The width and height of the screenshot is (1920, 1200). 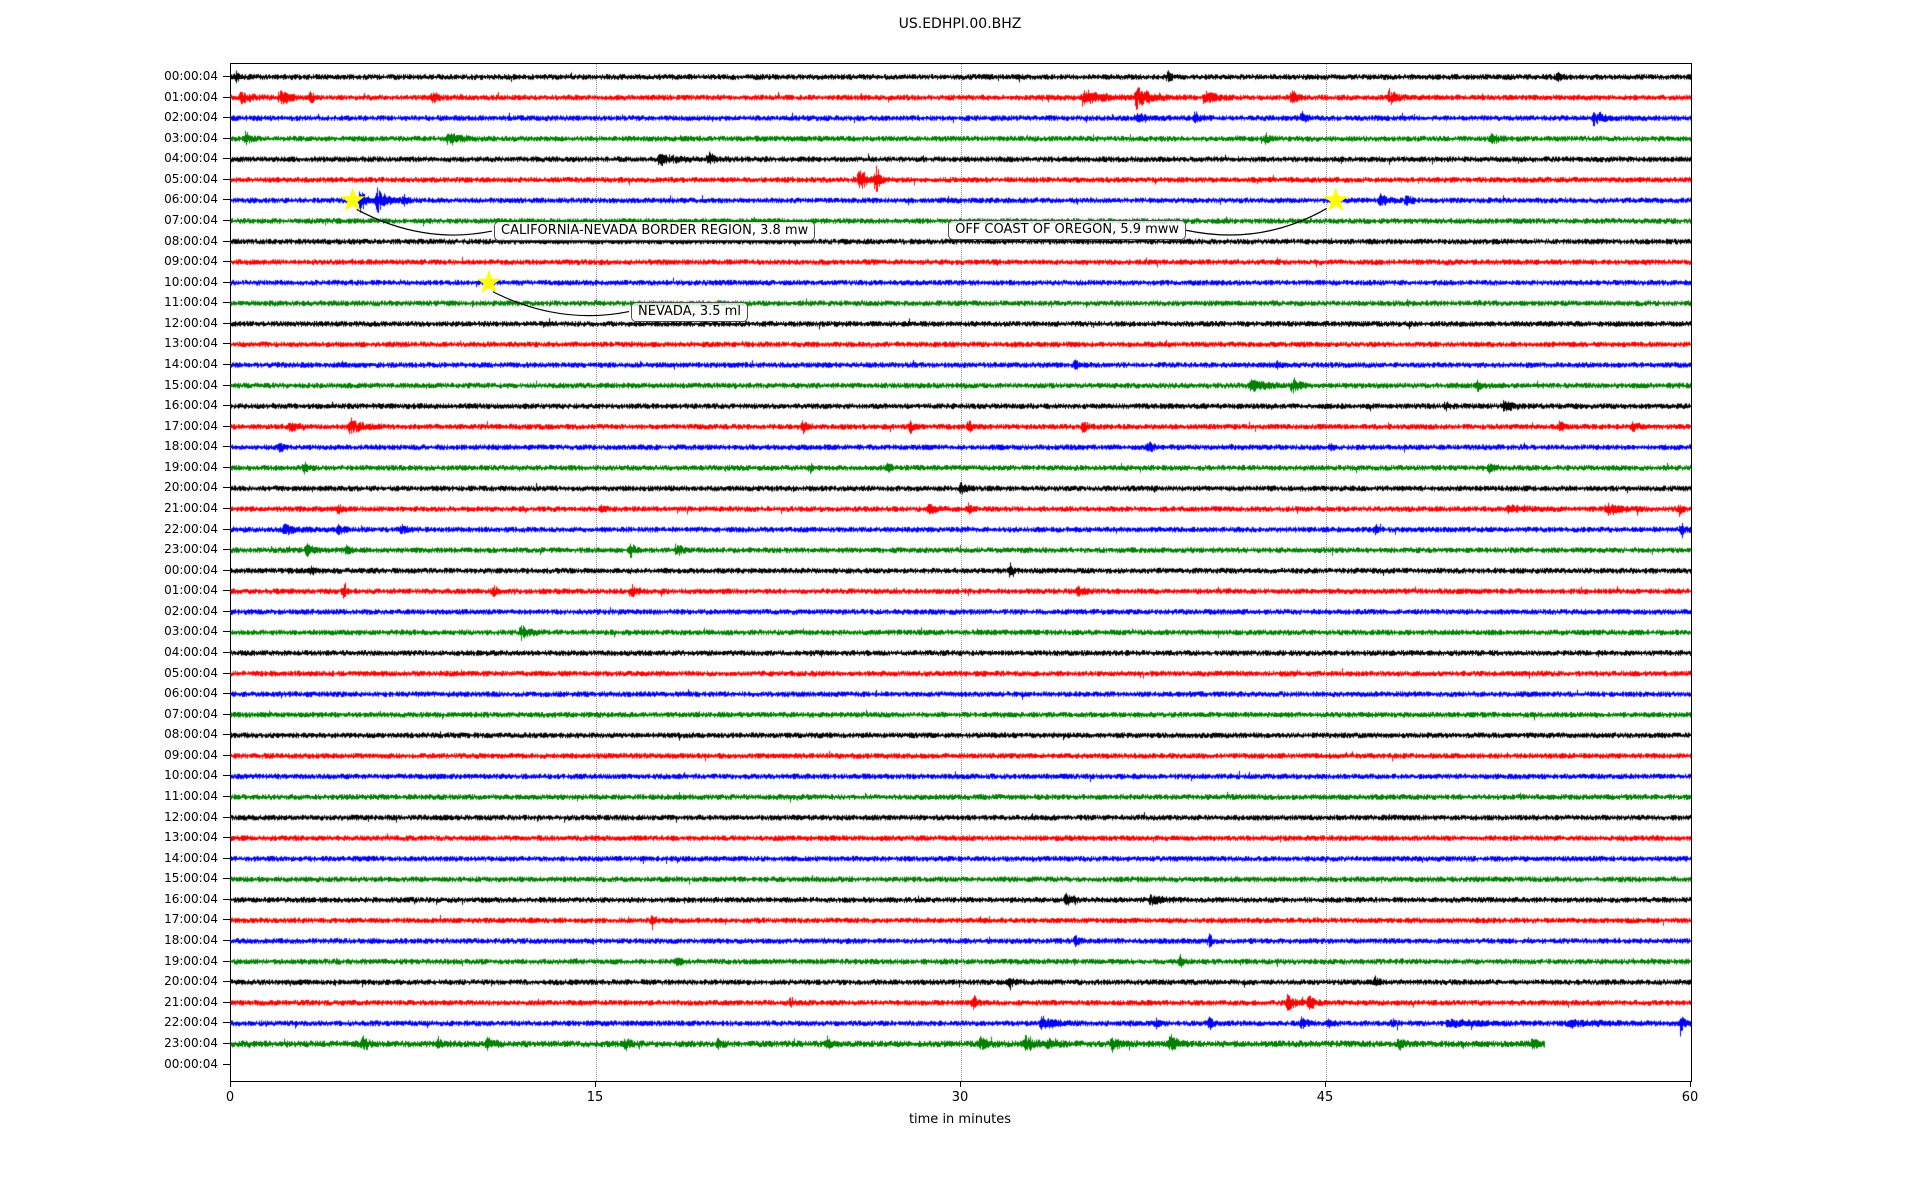 What do you see at coordinates (191, 281) in the screenshot?
I see `trace-hour-label: 10:00:04` at bounding box center [191, 281].